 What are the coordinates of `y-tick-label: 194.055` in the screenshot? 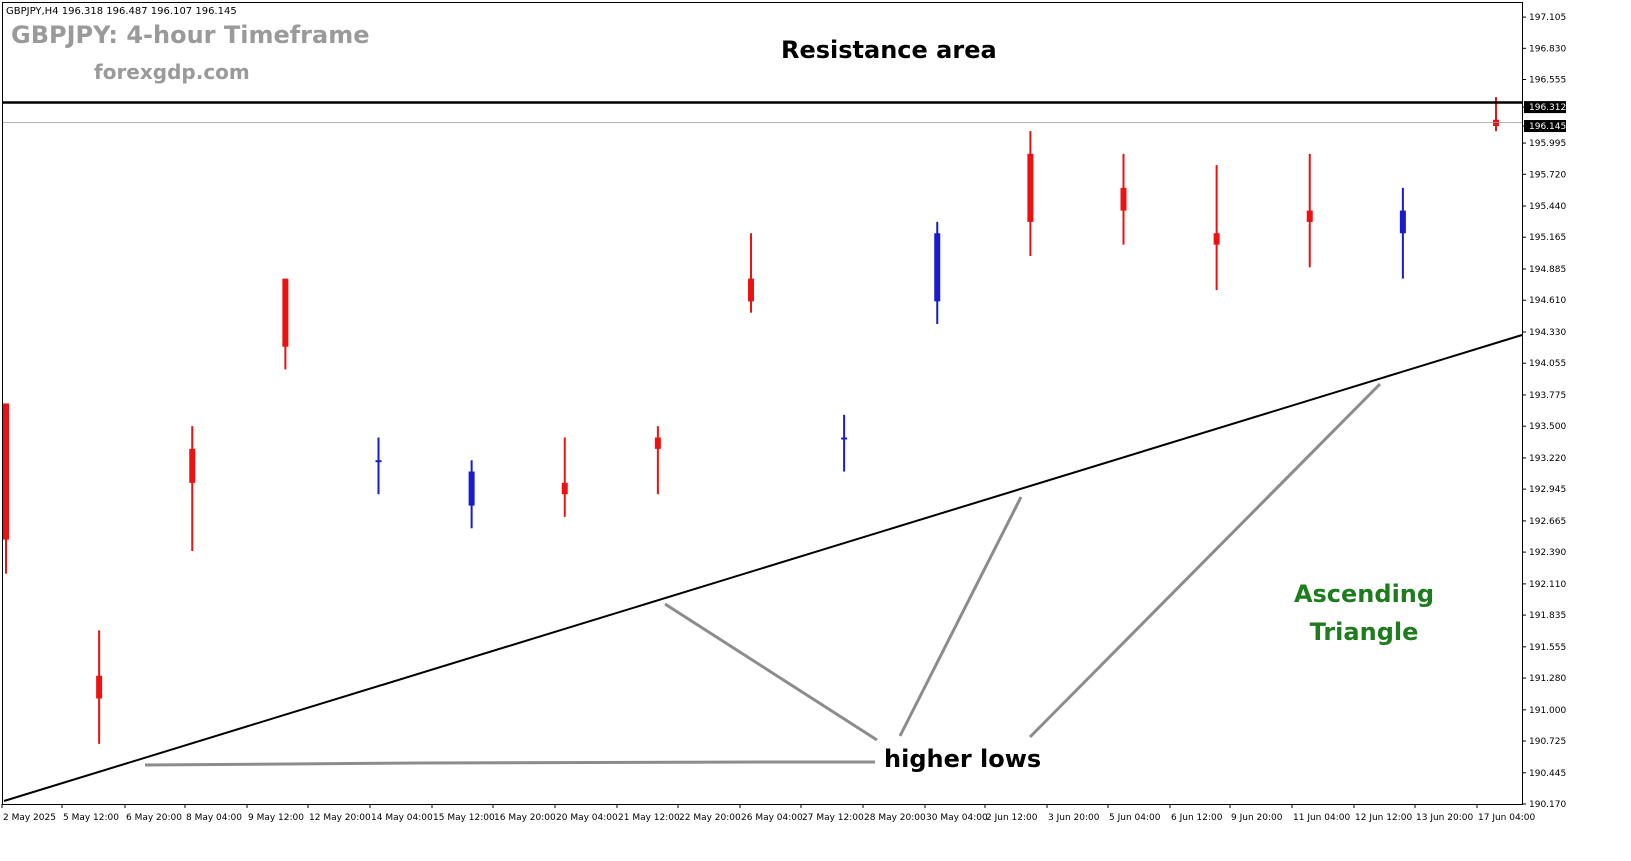 It's located at (1547, 364).